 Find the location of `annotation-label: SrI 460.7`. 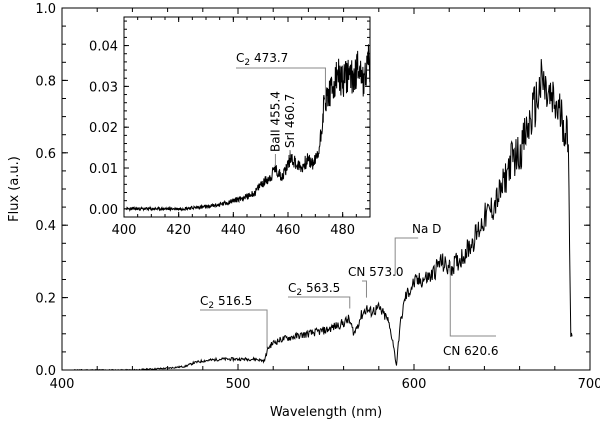

annotation-label: SrI 460.7 is located at coordinates (290, 121).